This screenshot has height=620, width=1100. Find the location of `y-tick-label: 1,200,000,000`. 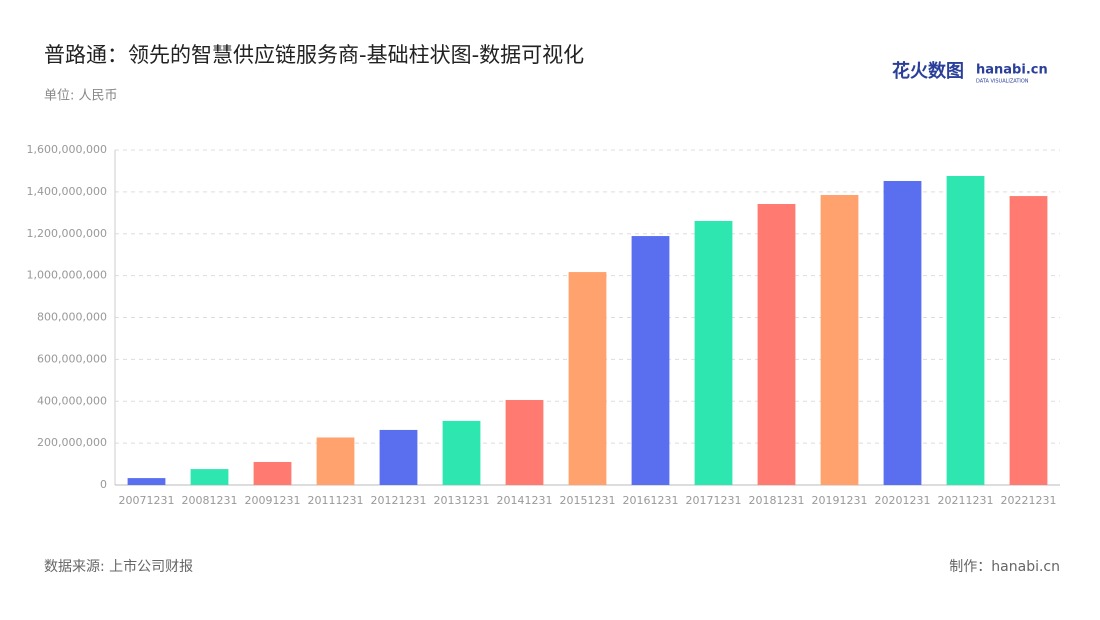

y-tick-label: 1,200,000,000 is located at coordinates (67, 233).